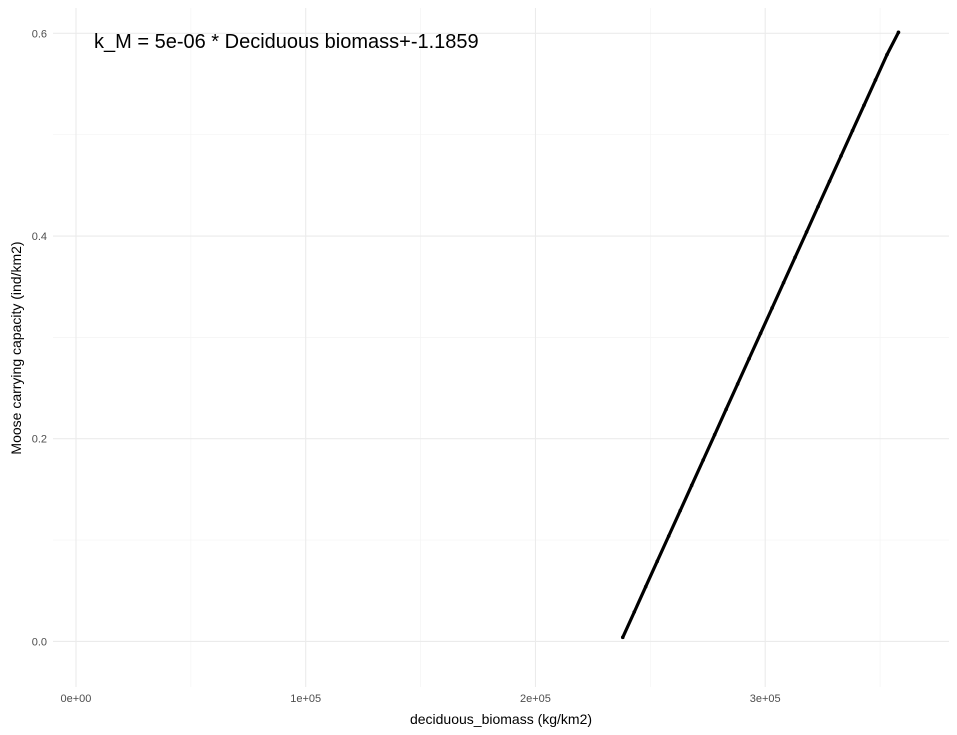 This screenshot has width=957, height=735. Describe the element at coordinates (39, 34) in the screenshot. I see `y-tick-label: 0.6` at that location.